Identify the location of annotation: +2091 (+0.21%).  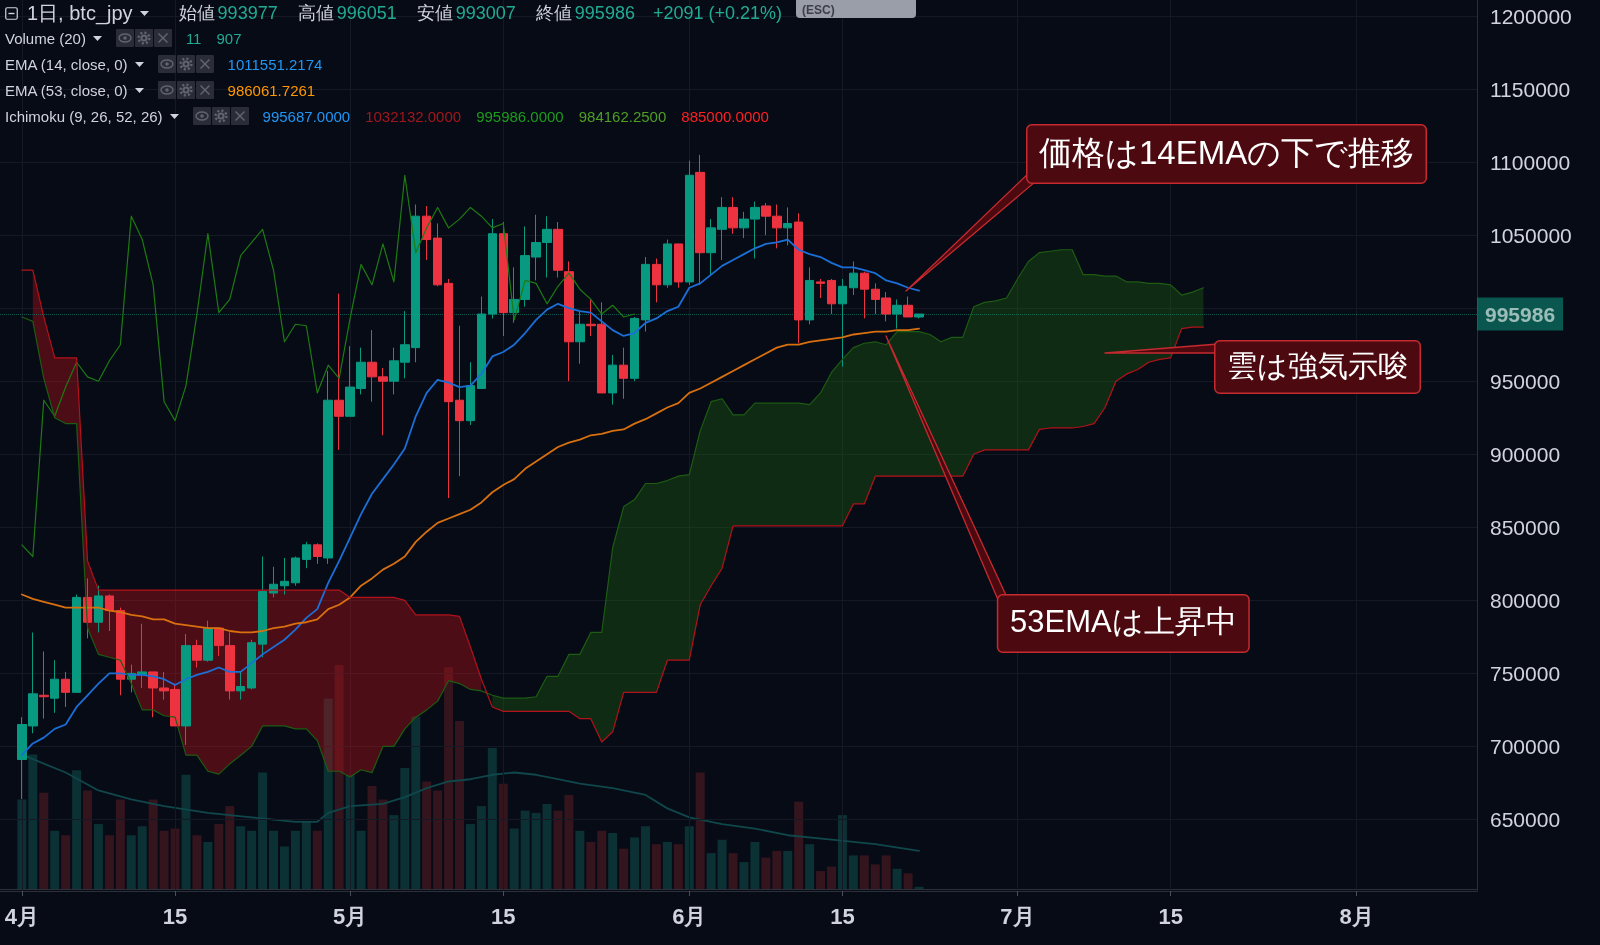
(717, 13).